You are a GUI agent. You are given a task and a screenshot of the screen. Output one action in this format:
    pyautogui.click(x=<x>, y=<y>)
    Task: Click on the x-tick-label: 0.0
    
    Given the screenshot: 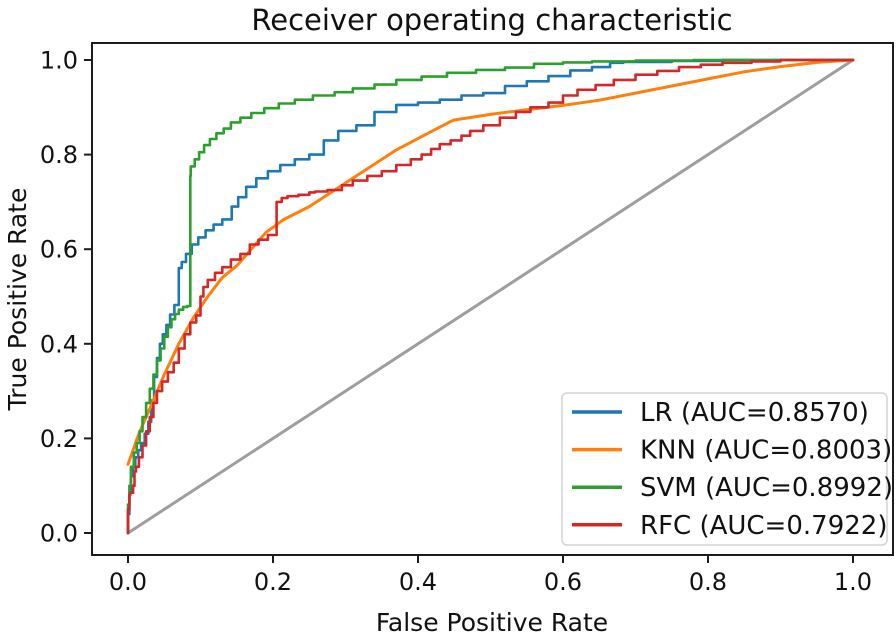 What is the action you would take?
    pyautogui.click(x=128, y=582)
    